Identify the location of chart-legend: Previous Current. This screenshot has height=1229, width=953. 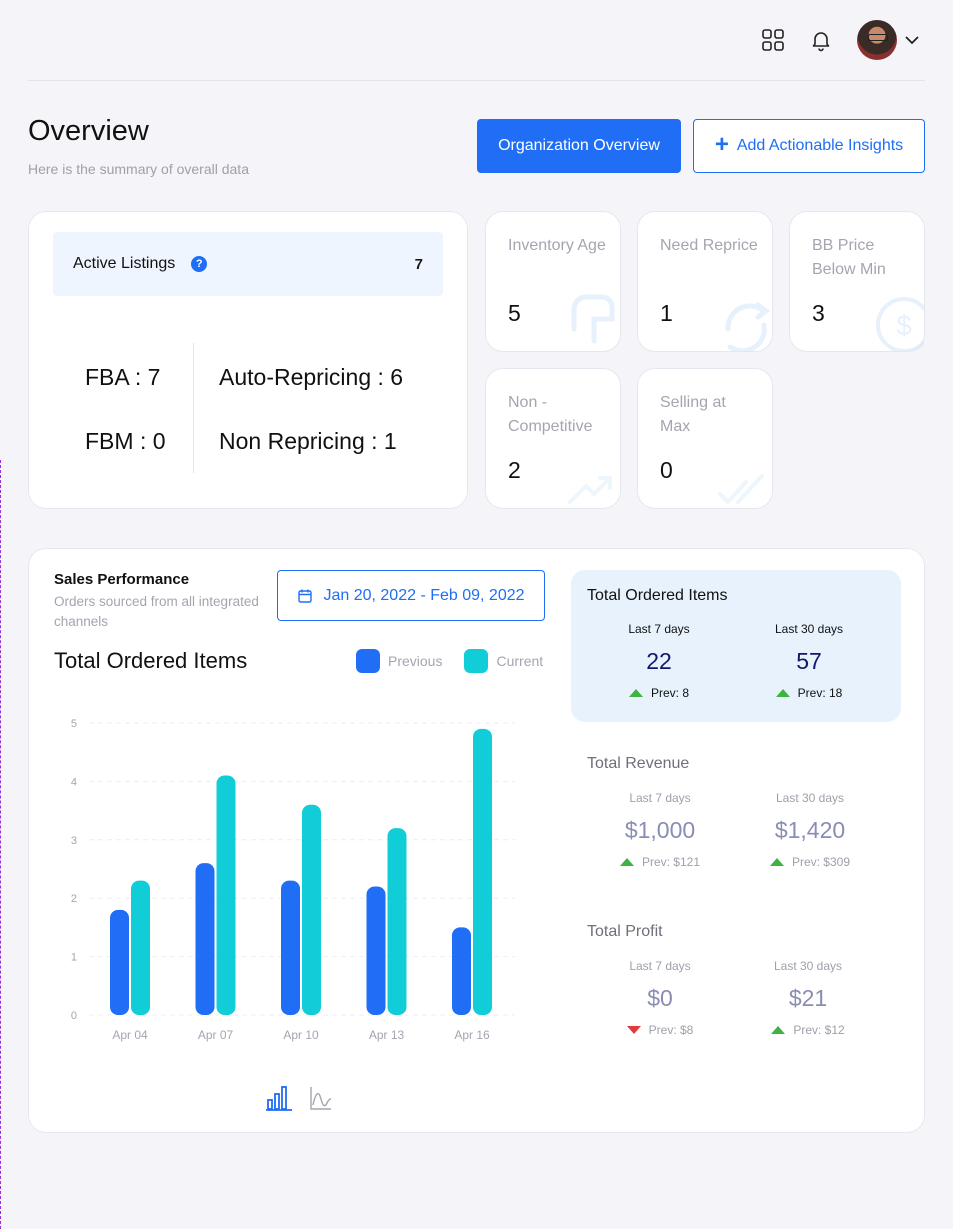
(449, 661).